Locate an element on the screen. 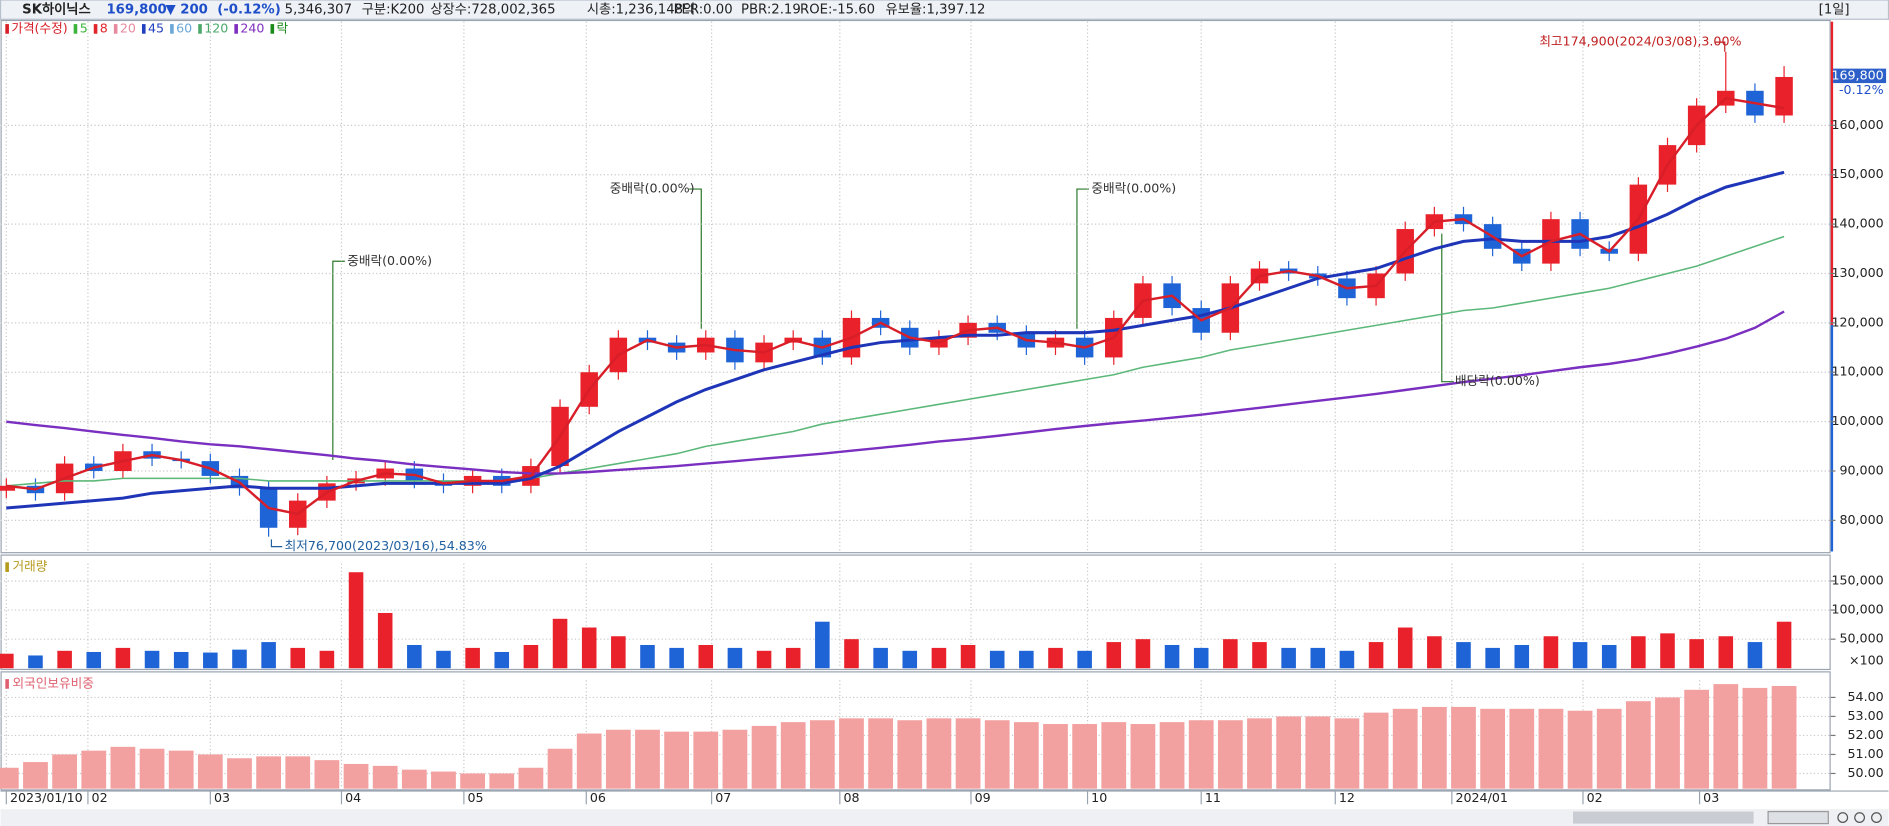 This screenshot has height=826, width=1889. legend-label: 20 is located at coordinates (128, 27).